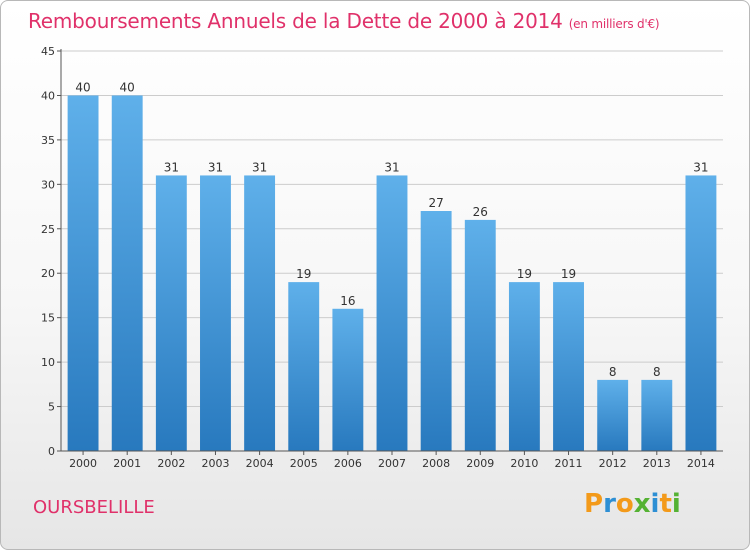 This screenshot has width=750, height=550. I want to click on proxiti-logo: Proxiti, so click(632, 504).